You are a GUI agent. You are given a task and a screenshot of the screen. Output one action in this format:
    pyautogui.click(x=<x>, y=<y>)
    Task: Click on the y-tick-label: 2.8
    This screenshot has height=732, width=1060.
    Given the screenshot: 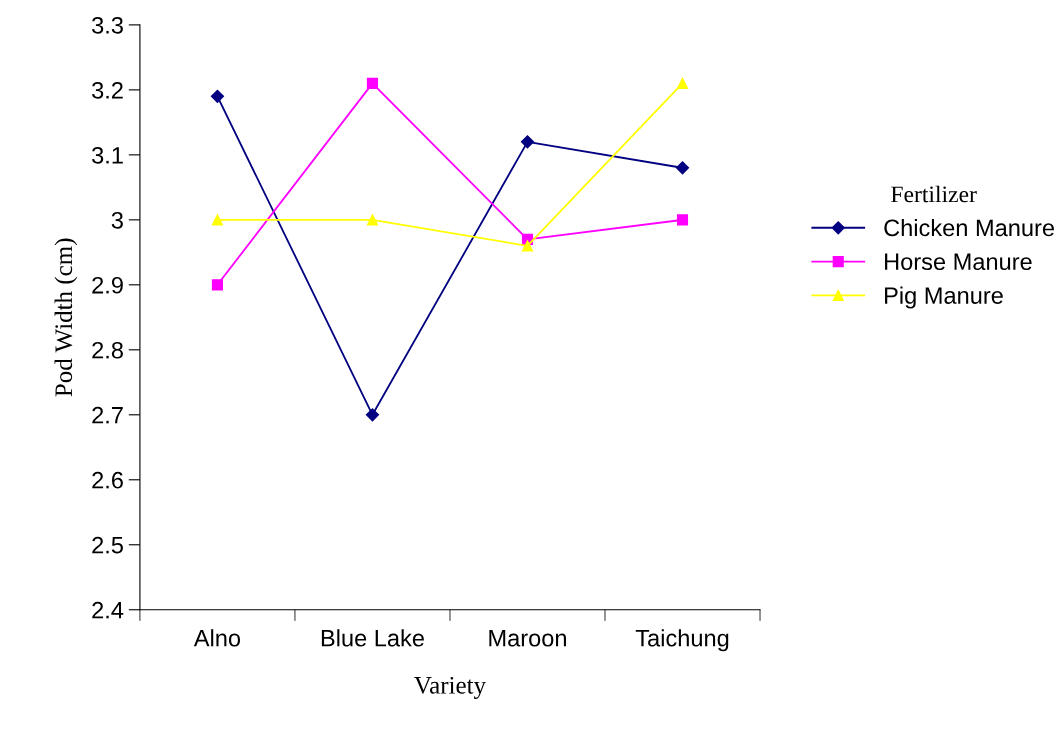 What is the action you would take?
    pyautogui.click(x=107, y=350)
    